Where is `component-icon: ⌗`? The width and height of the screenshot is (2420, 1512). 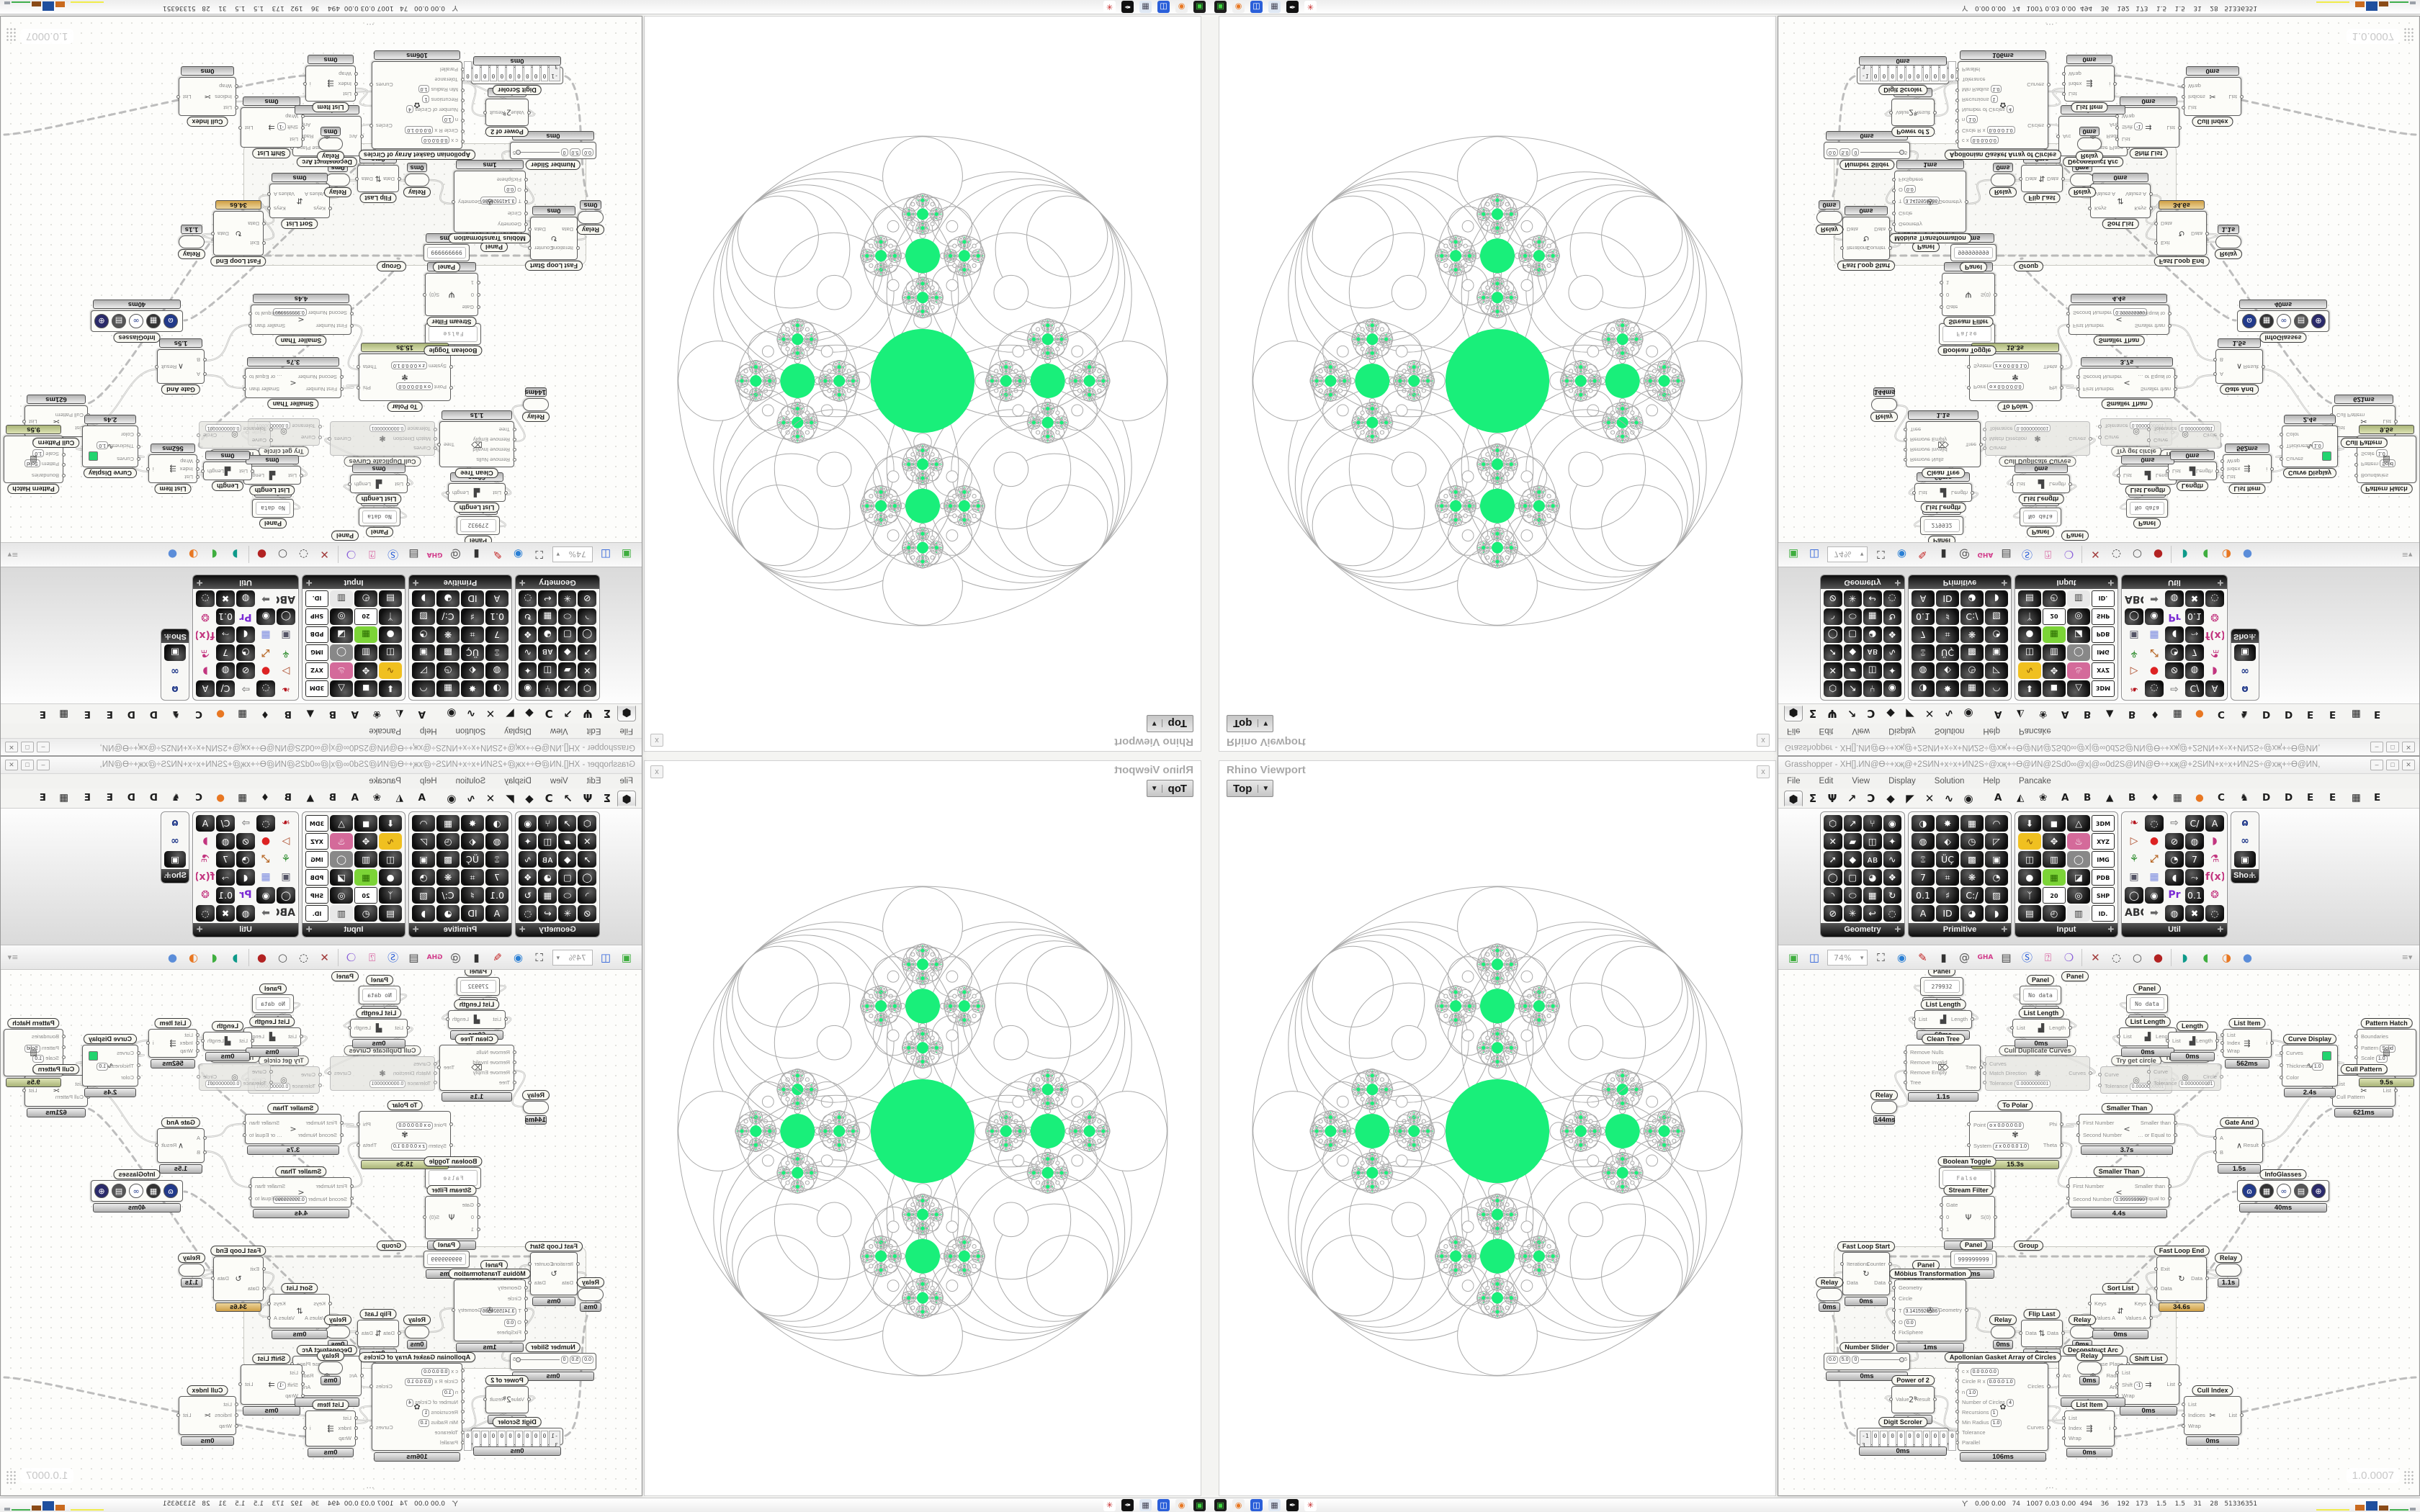 component-icon: ⌗ is located at coordinates (1948, 877).